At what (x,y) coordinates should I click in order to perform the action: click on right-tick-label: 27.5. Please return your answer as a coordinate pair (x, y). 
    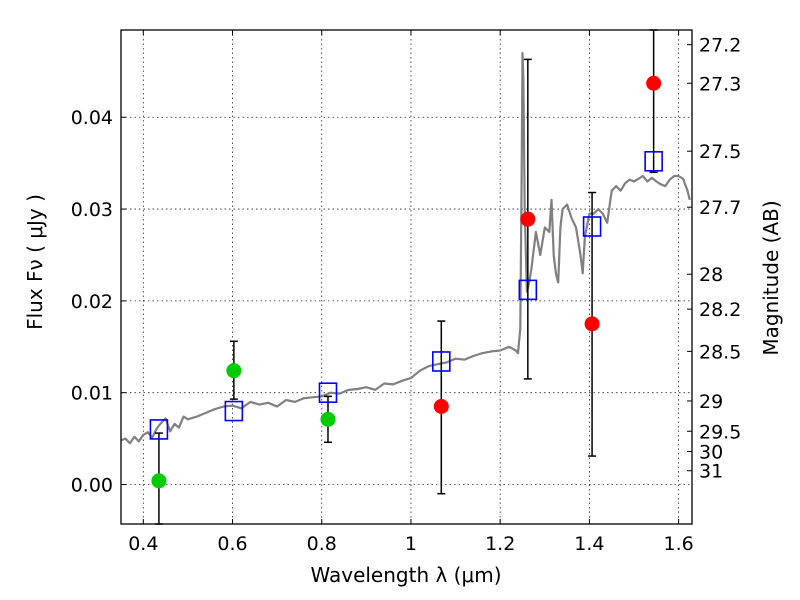
    Looking at the image, I should click on (720, 152).